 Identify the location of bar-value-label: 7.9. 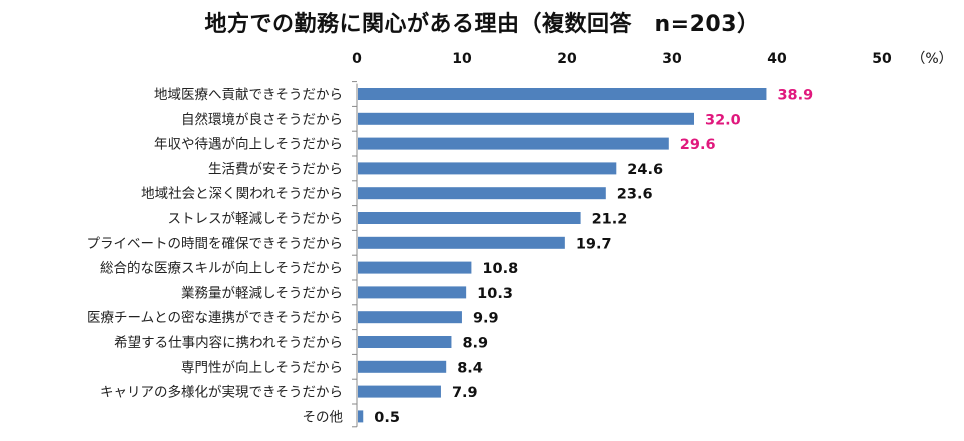
(465, 393).